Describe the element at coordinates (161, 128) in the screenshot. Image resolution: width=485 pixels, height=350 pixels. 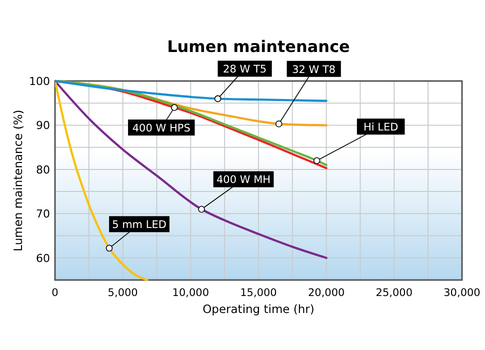
I see `series-label: 400 W HPS` at that location.